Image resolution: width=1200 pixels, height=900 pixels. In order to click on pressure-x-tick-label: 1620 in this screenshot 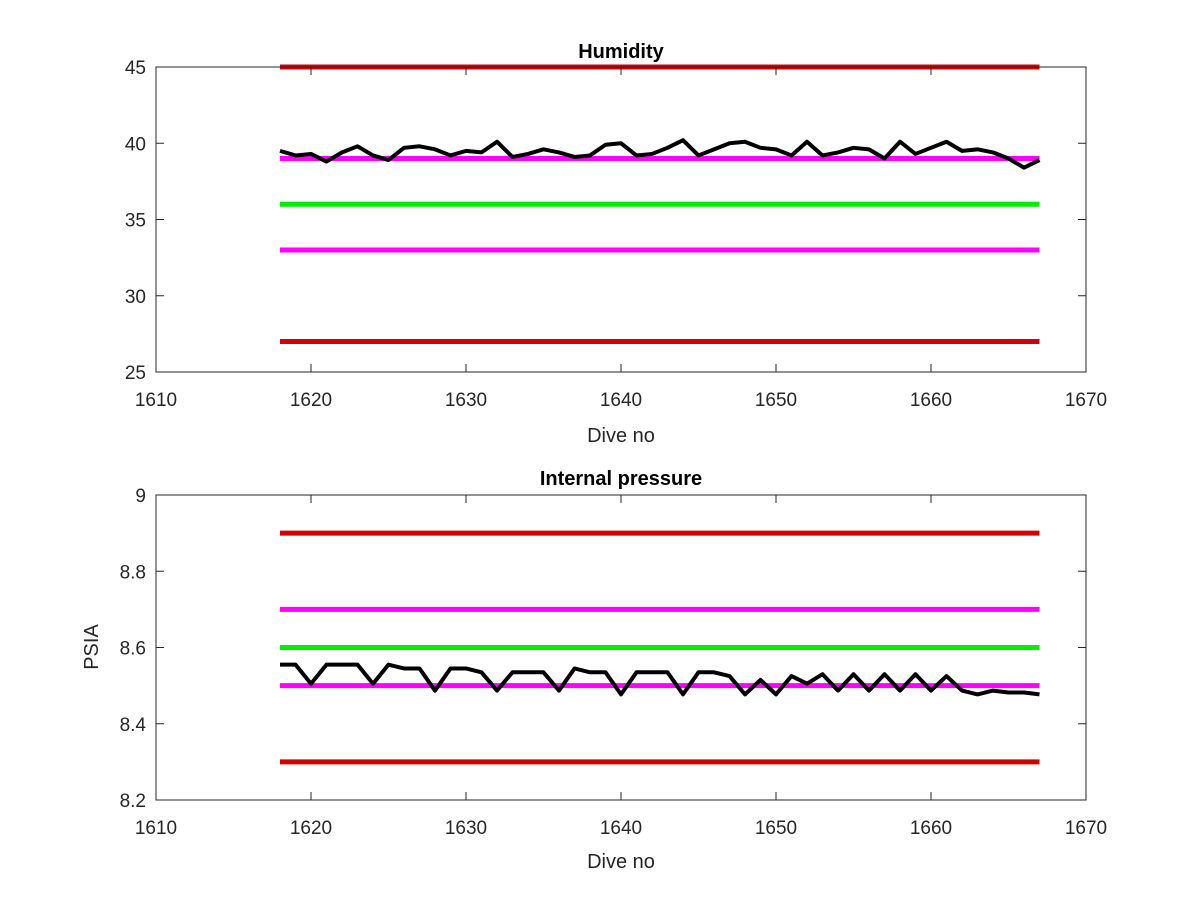, I will do `click(311, 828)`.